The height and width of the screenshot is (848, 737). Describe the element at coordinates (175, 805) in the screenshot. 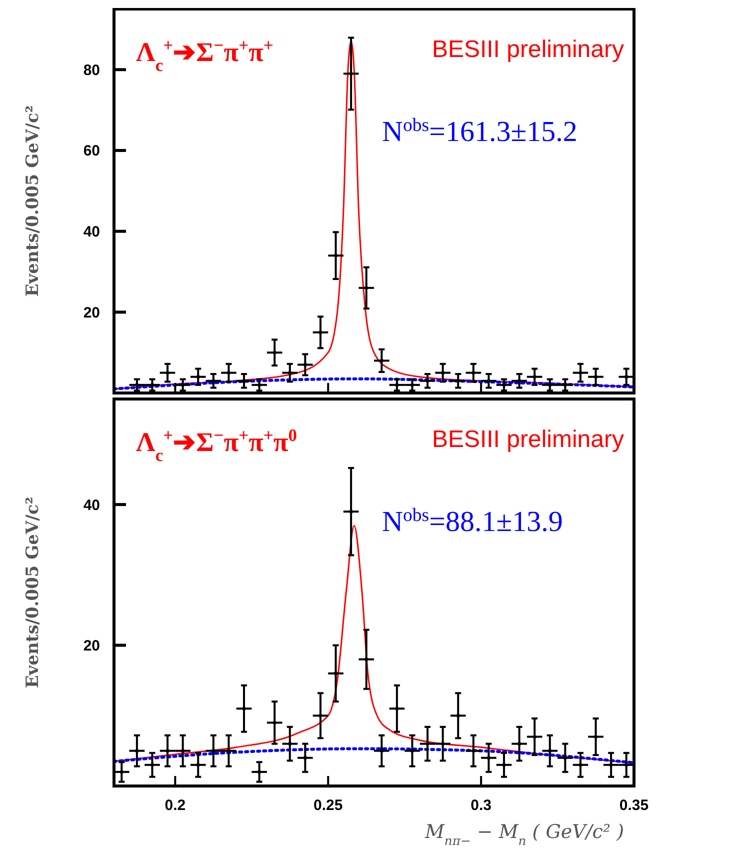

I see `x-tick-label: 0.2` at that location.